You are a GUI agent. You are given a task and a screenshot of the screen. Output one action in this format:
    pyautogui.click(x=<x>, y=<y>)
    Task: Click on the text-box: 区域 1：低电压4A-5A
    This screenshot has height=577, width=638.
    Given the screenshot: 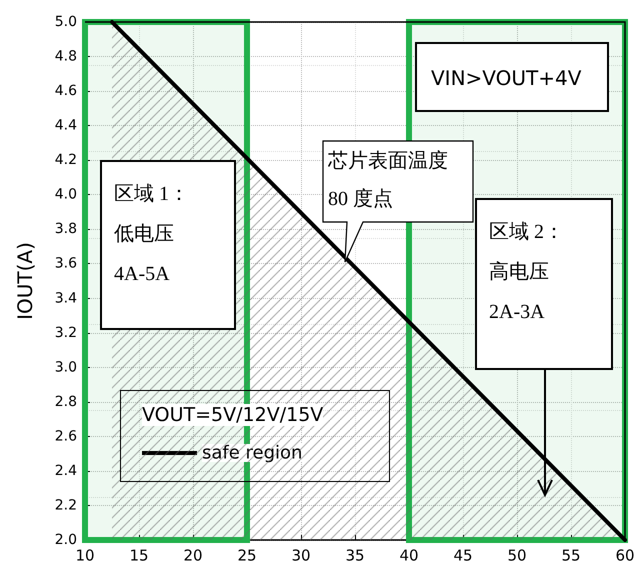 What is the action you would take?
    pyautogui.click(x=168, y=245)
    